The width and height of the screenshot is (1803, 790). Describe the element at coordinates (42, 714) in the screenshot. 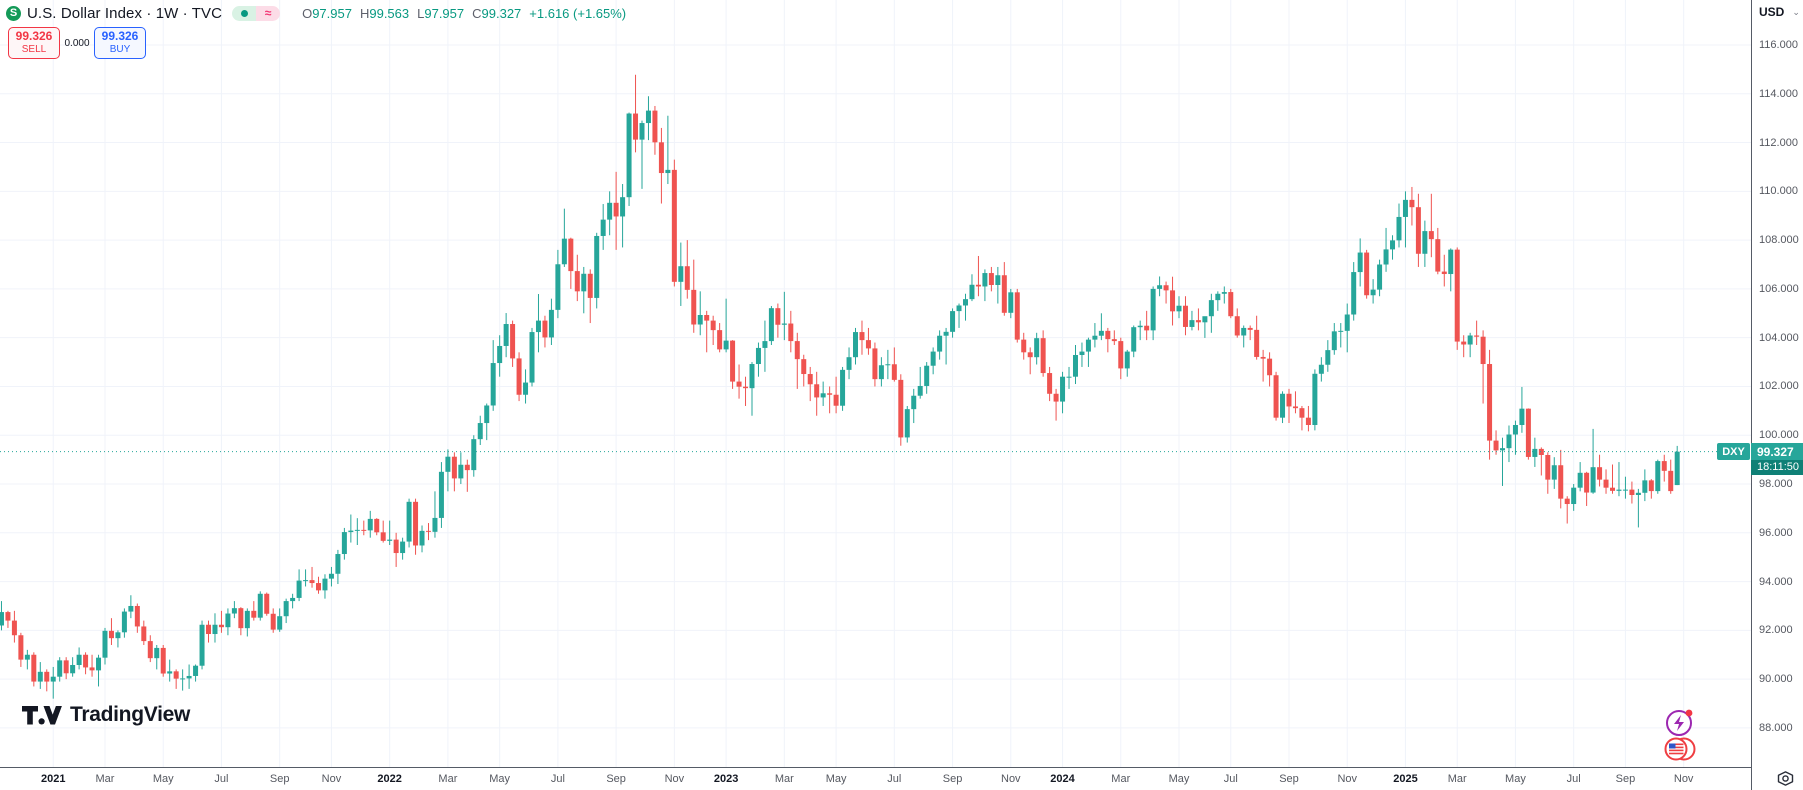

I see `tradingview-logo-icon` at that location.